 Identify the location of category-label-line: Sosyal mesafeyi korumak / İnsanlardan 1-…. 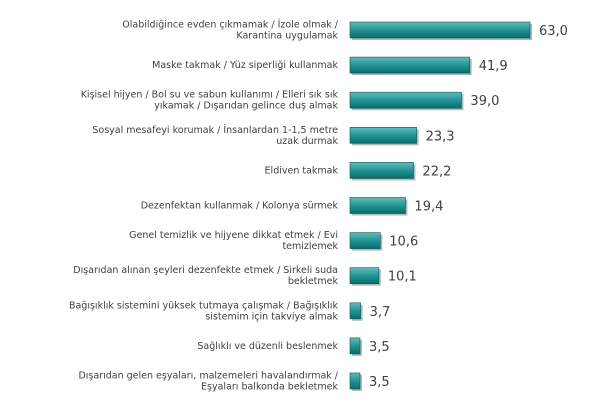
(215, 130).